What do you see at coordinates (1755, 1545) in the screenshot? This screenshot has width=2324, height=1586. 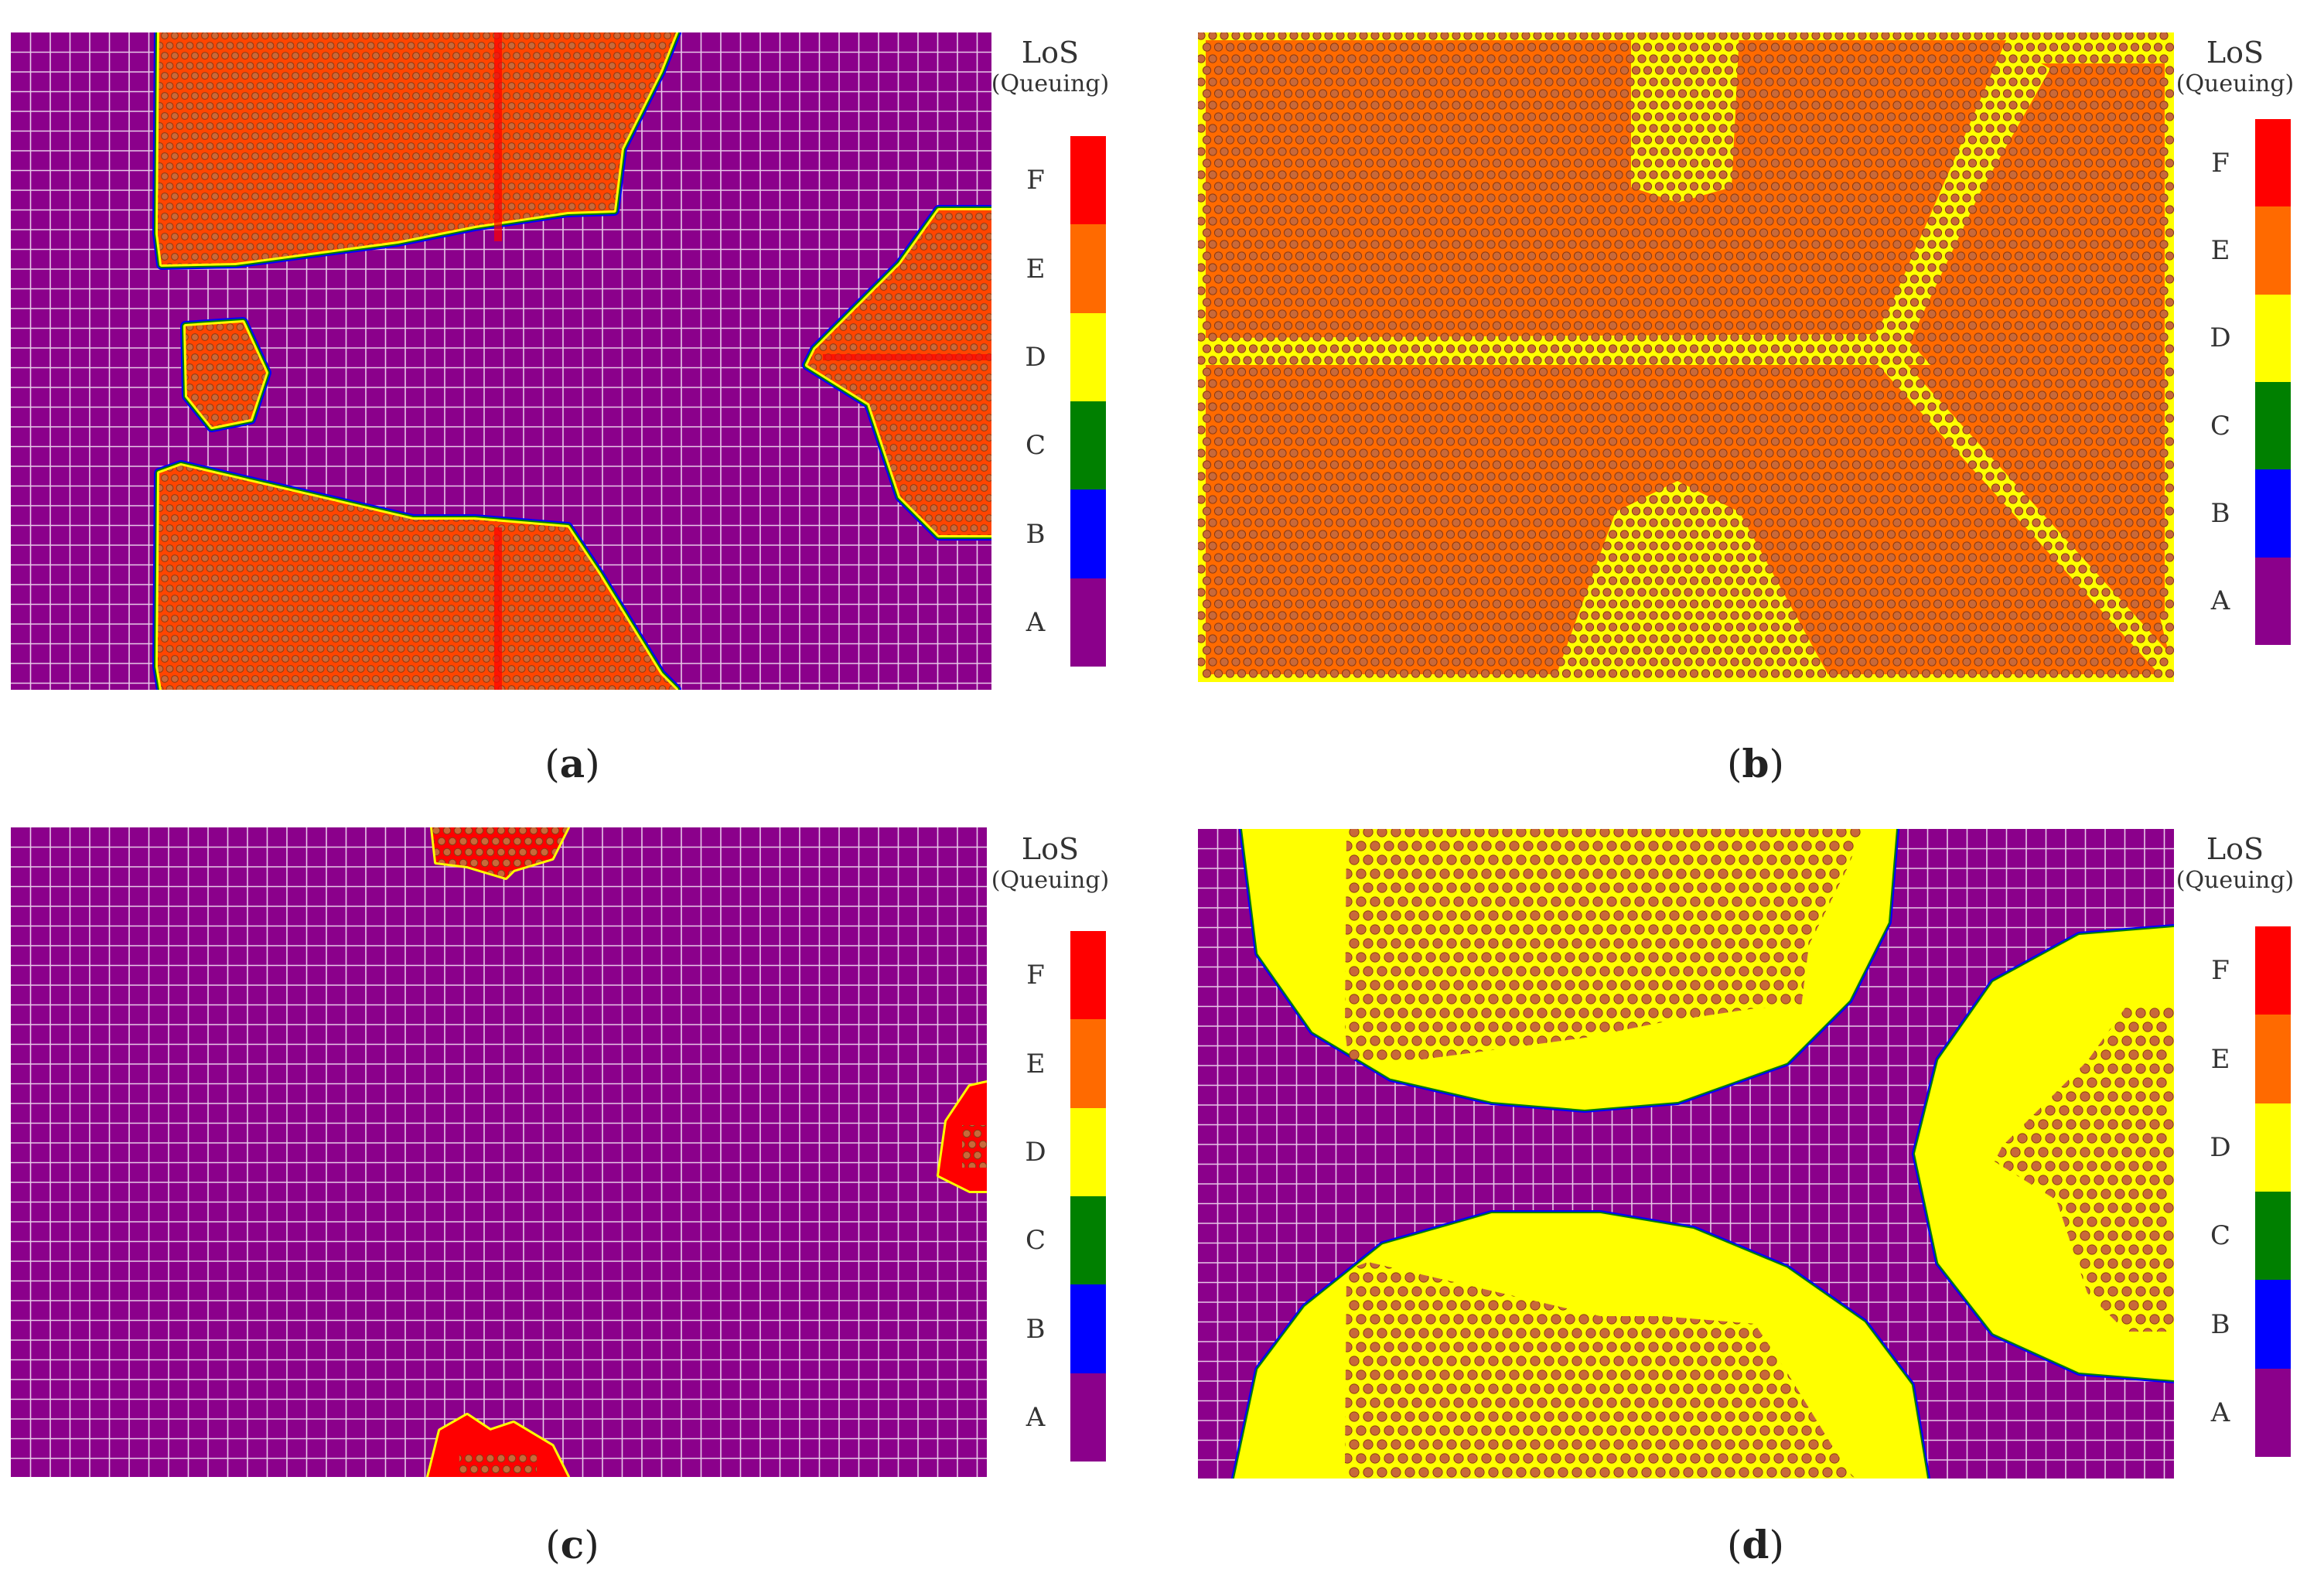 I see `caption-d: (d)` at bounding box center [1755, 1545].